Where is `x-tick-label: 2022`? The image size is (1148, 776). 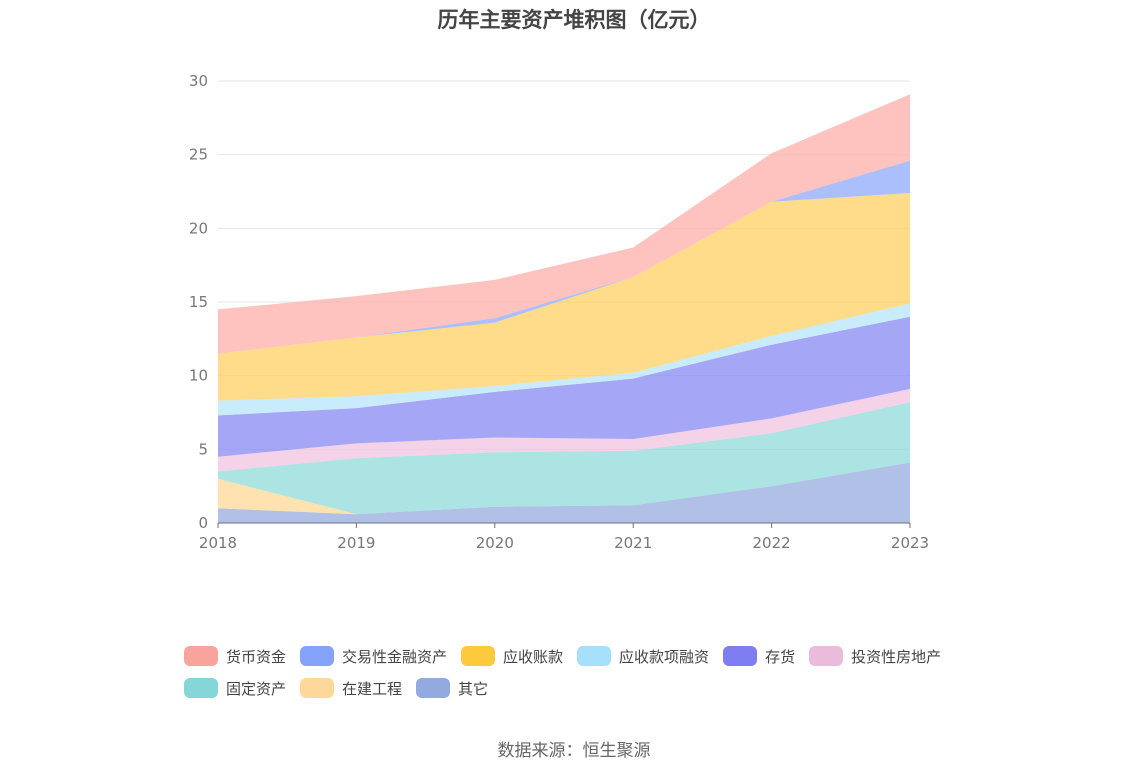
x-tick-label: 2022 is located at coordinates (772, 543).